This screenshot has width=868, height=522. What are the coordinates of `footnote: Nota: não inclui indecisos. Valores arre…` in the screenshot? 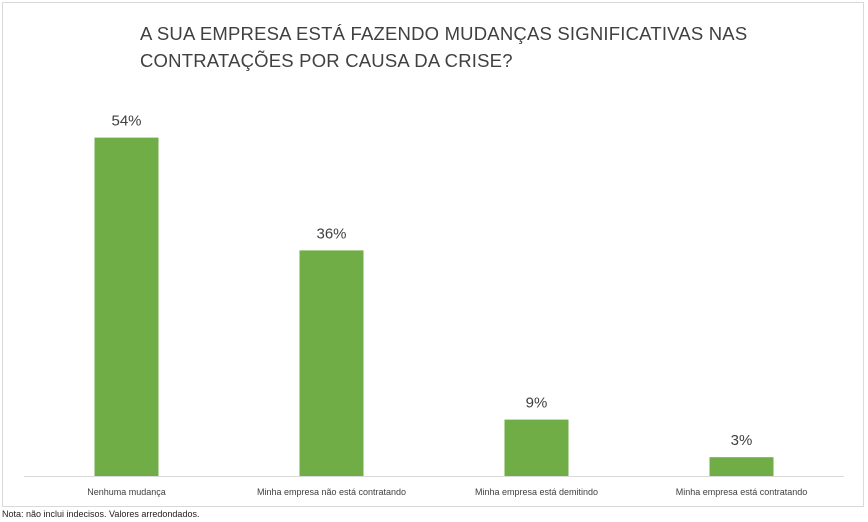 It's located at (101, 514).